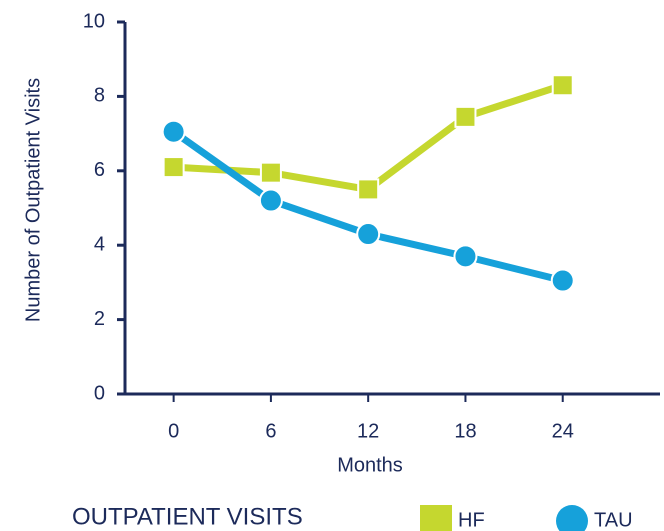 This screenshot has height=531, width=664. What do you see at coordinates (94, 21) in the screenshot?
I see `y-tick-label: 10` at bounding box center [94, 21].